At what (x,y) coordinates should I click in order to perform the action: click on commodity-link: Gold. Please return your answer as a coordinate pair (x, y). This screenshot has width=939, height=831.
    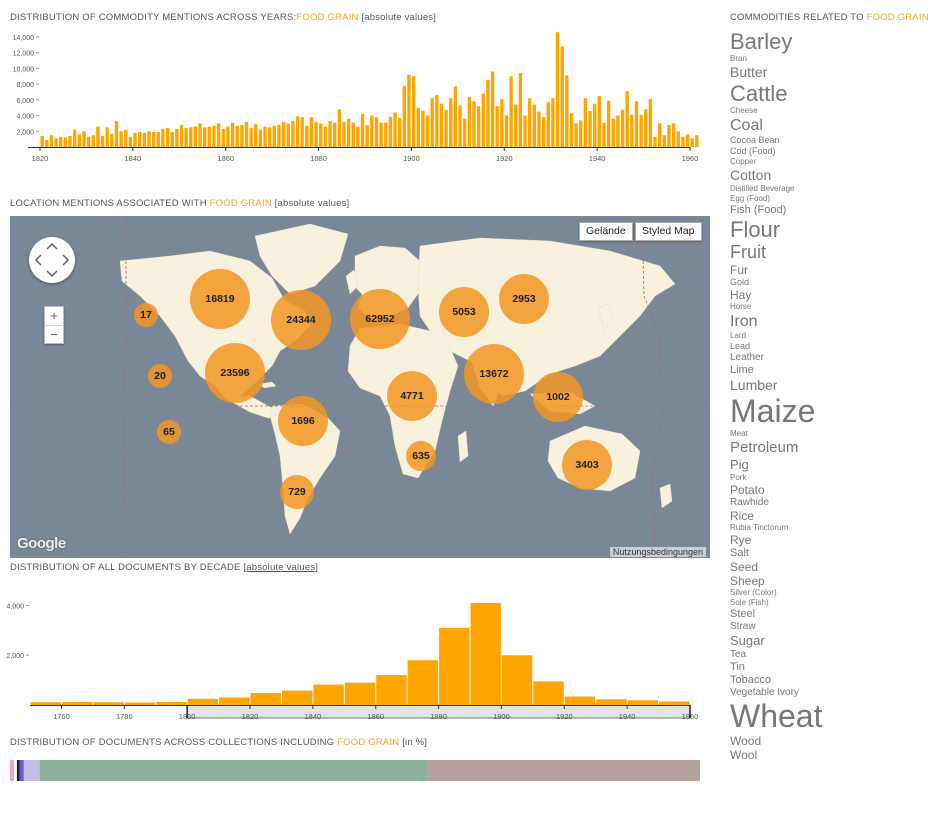
    Looking at the image, I should click on (740, 282).